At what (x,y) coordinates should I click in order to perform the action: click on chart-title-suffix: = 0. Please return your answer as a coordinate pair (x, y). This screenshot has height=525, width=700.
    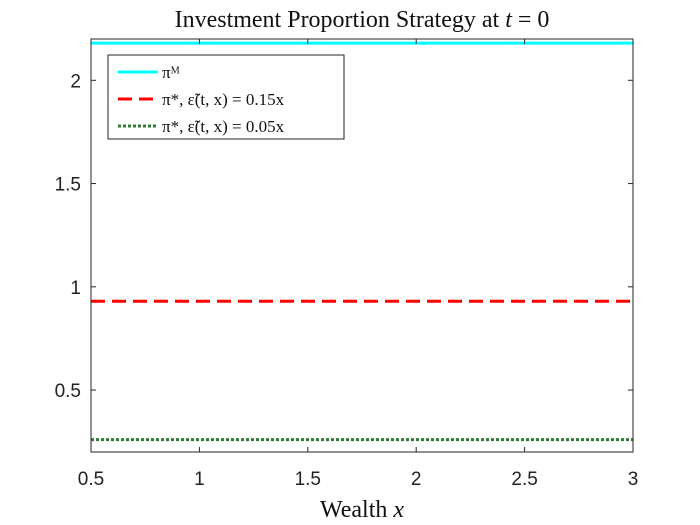
    Looking at the image, I should click on (531, 20).